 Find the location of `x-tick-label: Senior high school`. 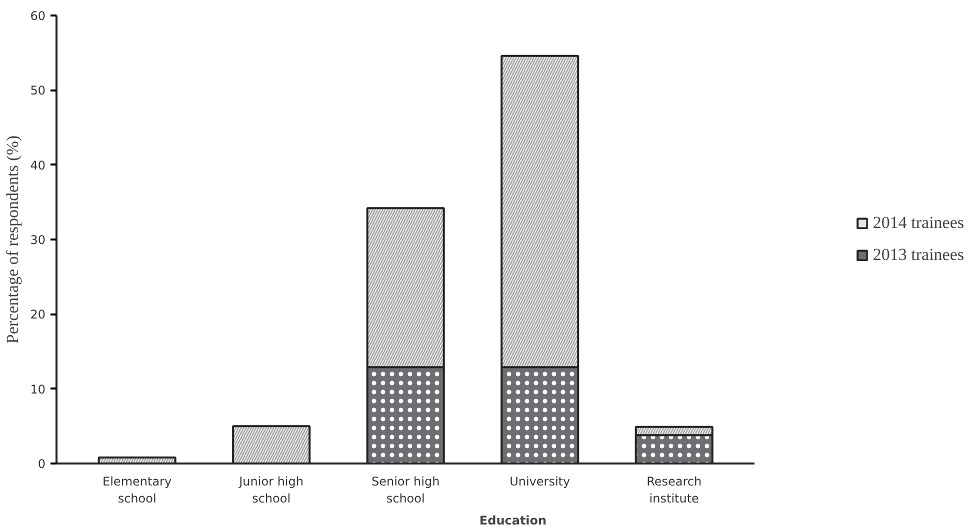

x-tick-label: Senior high school is located at coordinates (405, 490).